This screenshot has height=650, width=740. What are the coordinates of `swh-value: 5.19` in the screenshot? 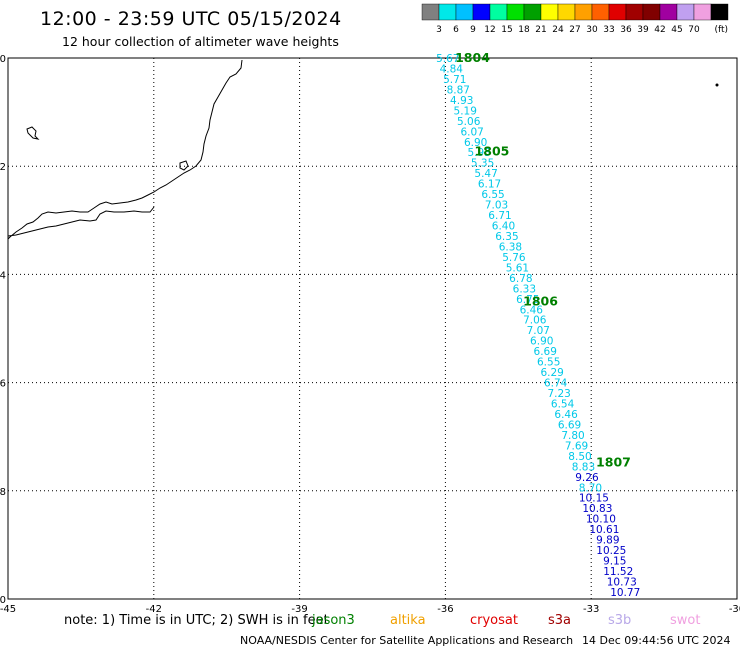 It's located at (465, 111).